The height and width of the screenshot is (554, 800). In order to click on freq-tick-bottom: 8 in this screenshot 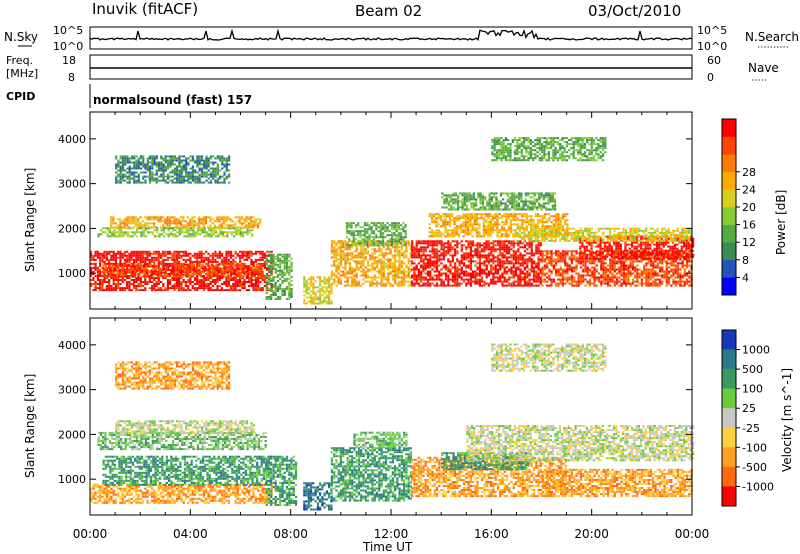, I will do `click(71, 77)`.